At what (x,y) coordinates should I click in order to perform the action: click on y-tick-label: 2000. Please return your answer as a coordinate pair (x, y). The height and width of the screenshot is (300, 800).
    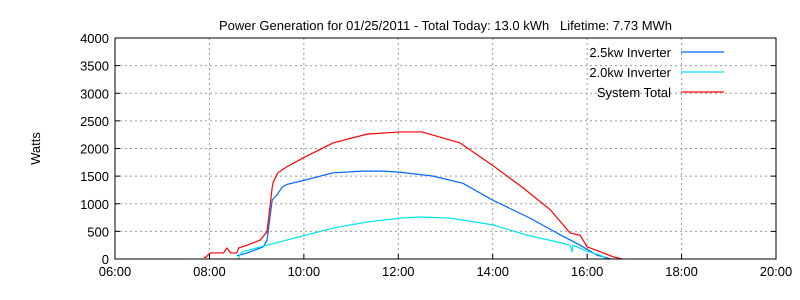
    Looking at the image, I should click on (94, 149).